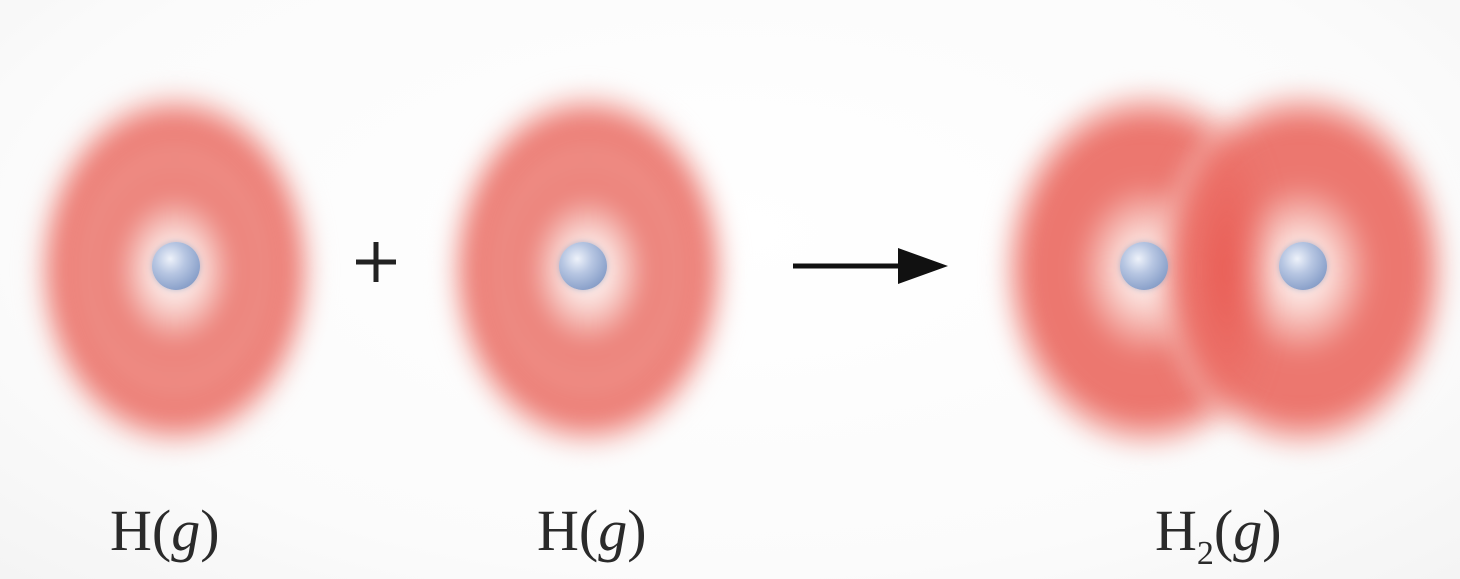 Image resolution: width=1460 pixels, height=579 pixels. I want to click on product-label: H2(g), so click(1218, 535).